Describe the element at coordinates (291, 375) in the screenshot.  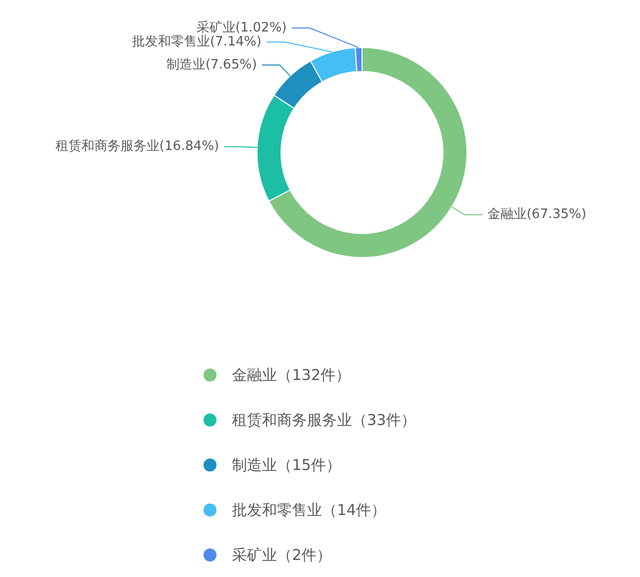
I see `legend-label: 金融业（132件）` at that location.